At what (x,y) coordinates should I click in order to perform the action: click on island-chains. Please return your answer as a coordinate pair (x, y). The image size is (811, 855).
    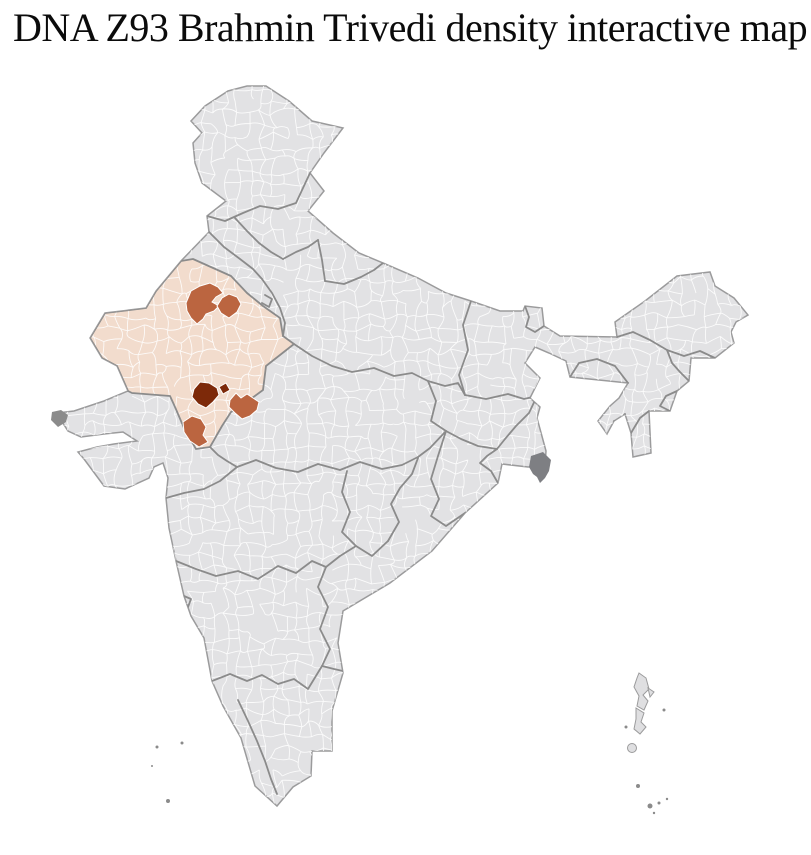
    Looking at the image, I should click on (410, 743).